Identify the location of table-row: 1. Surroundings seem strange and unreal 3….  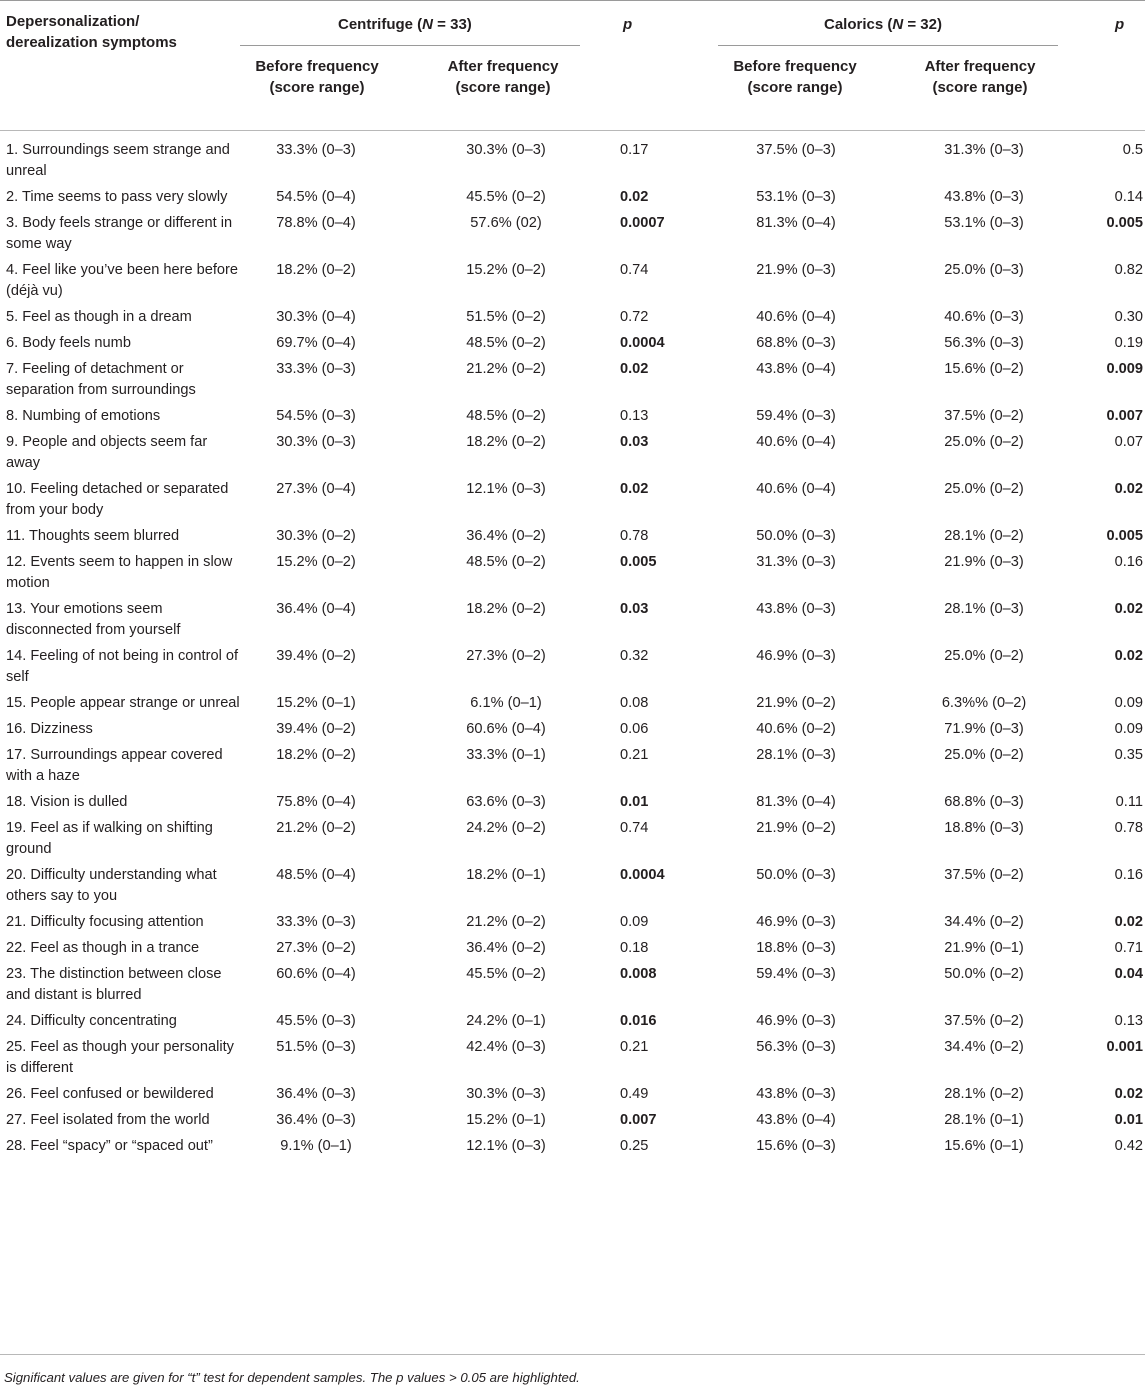
(572, 163).